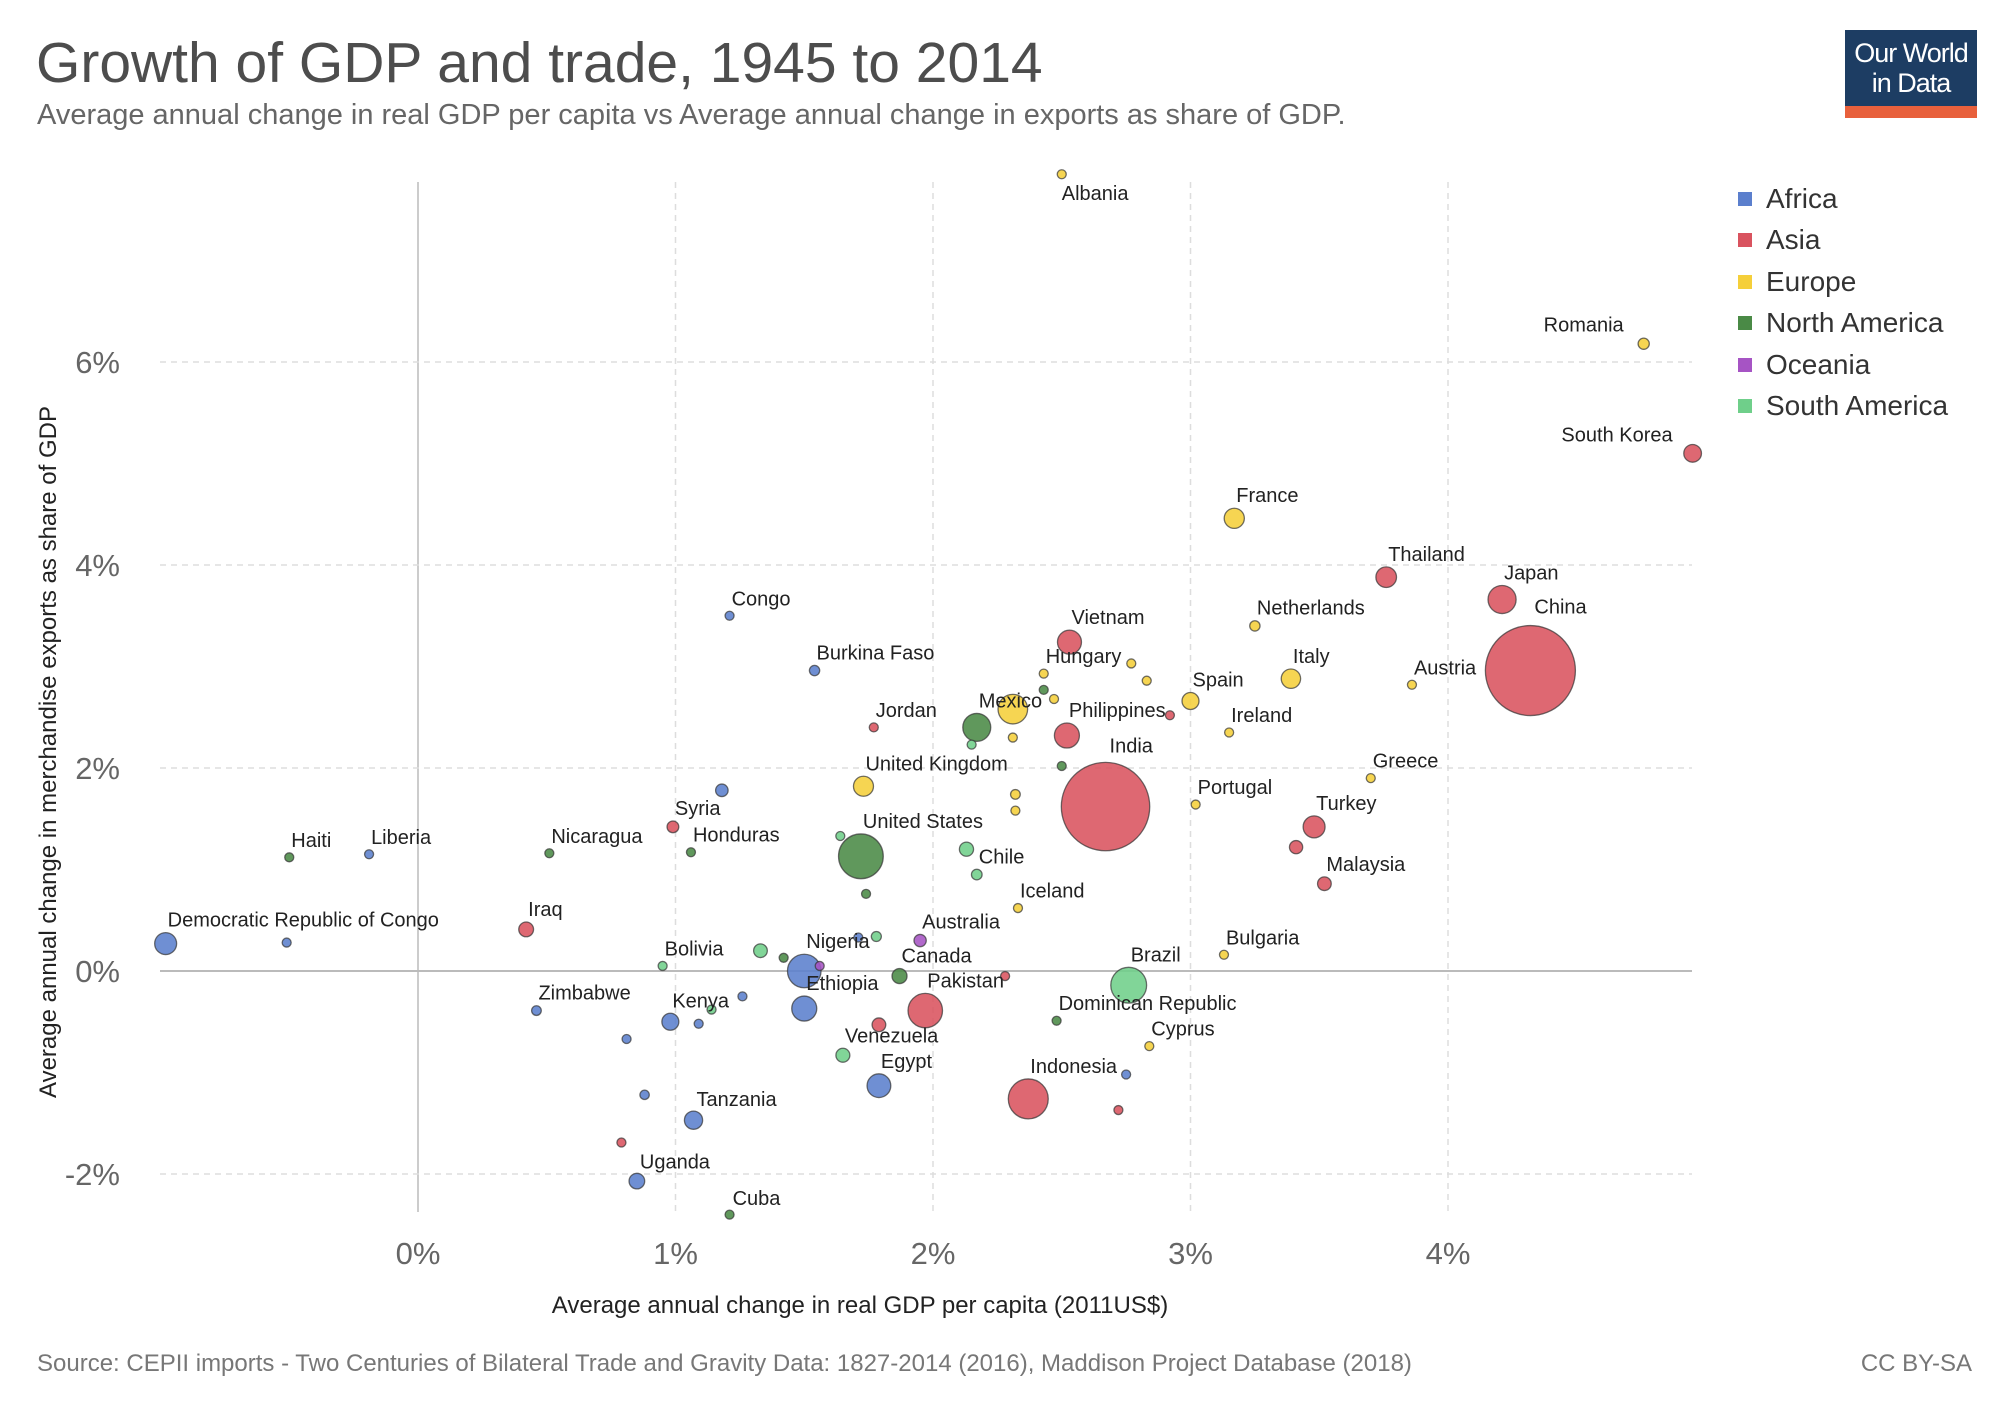 The width and height of the screenshot is (2000, 1412). What do you see at coordinates (1693, 453) in the screenshot?
I see `data-point-south-korea` at bounding box center [1693, 453].